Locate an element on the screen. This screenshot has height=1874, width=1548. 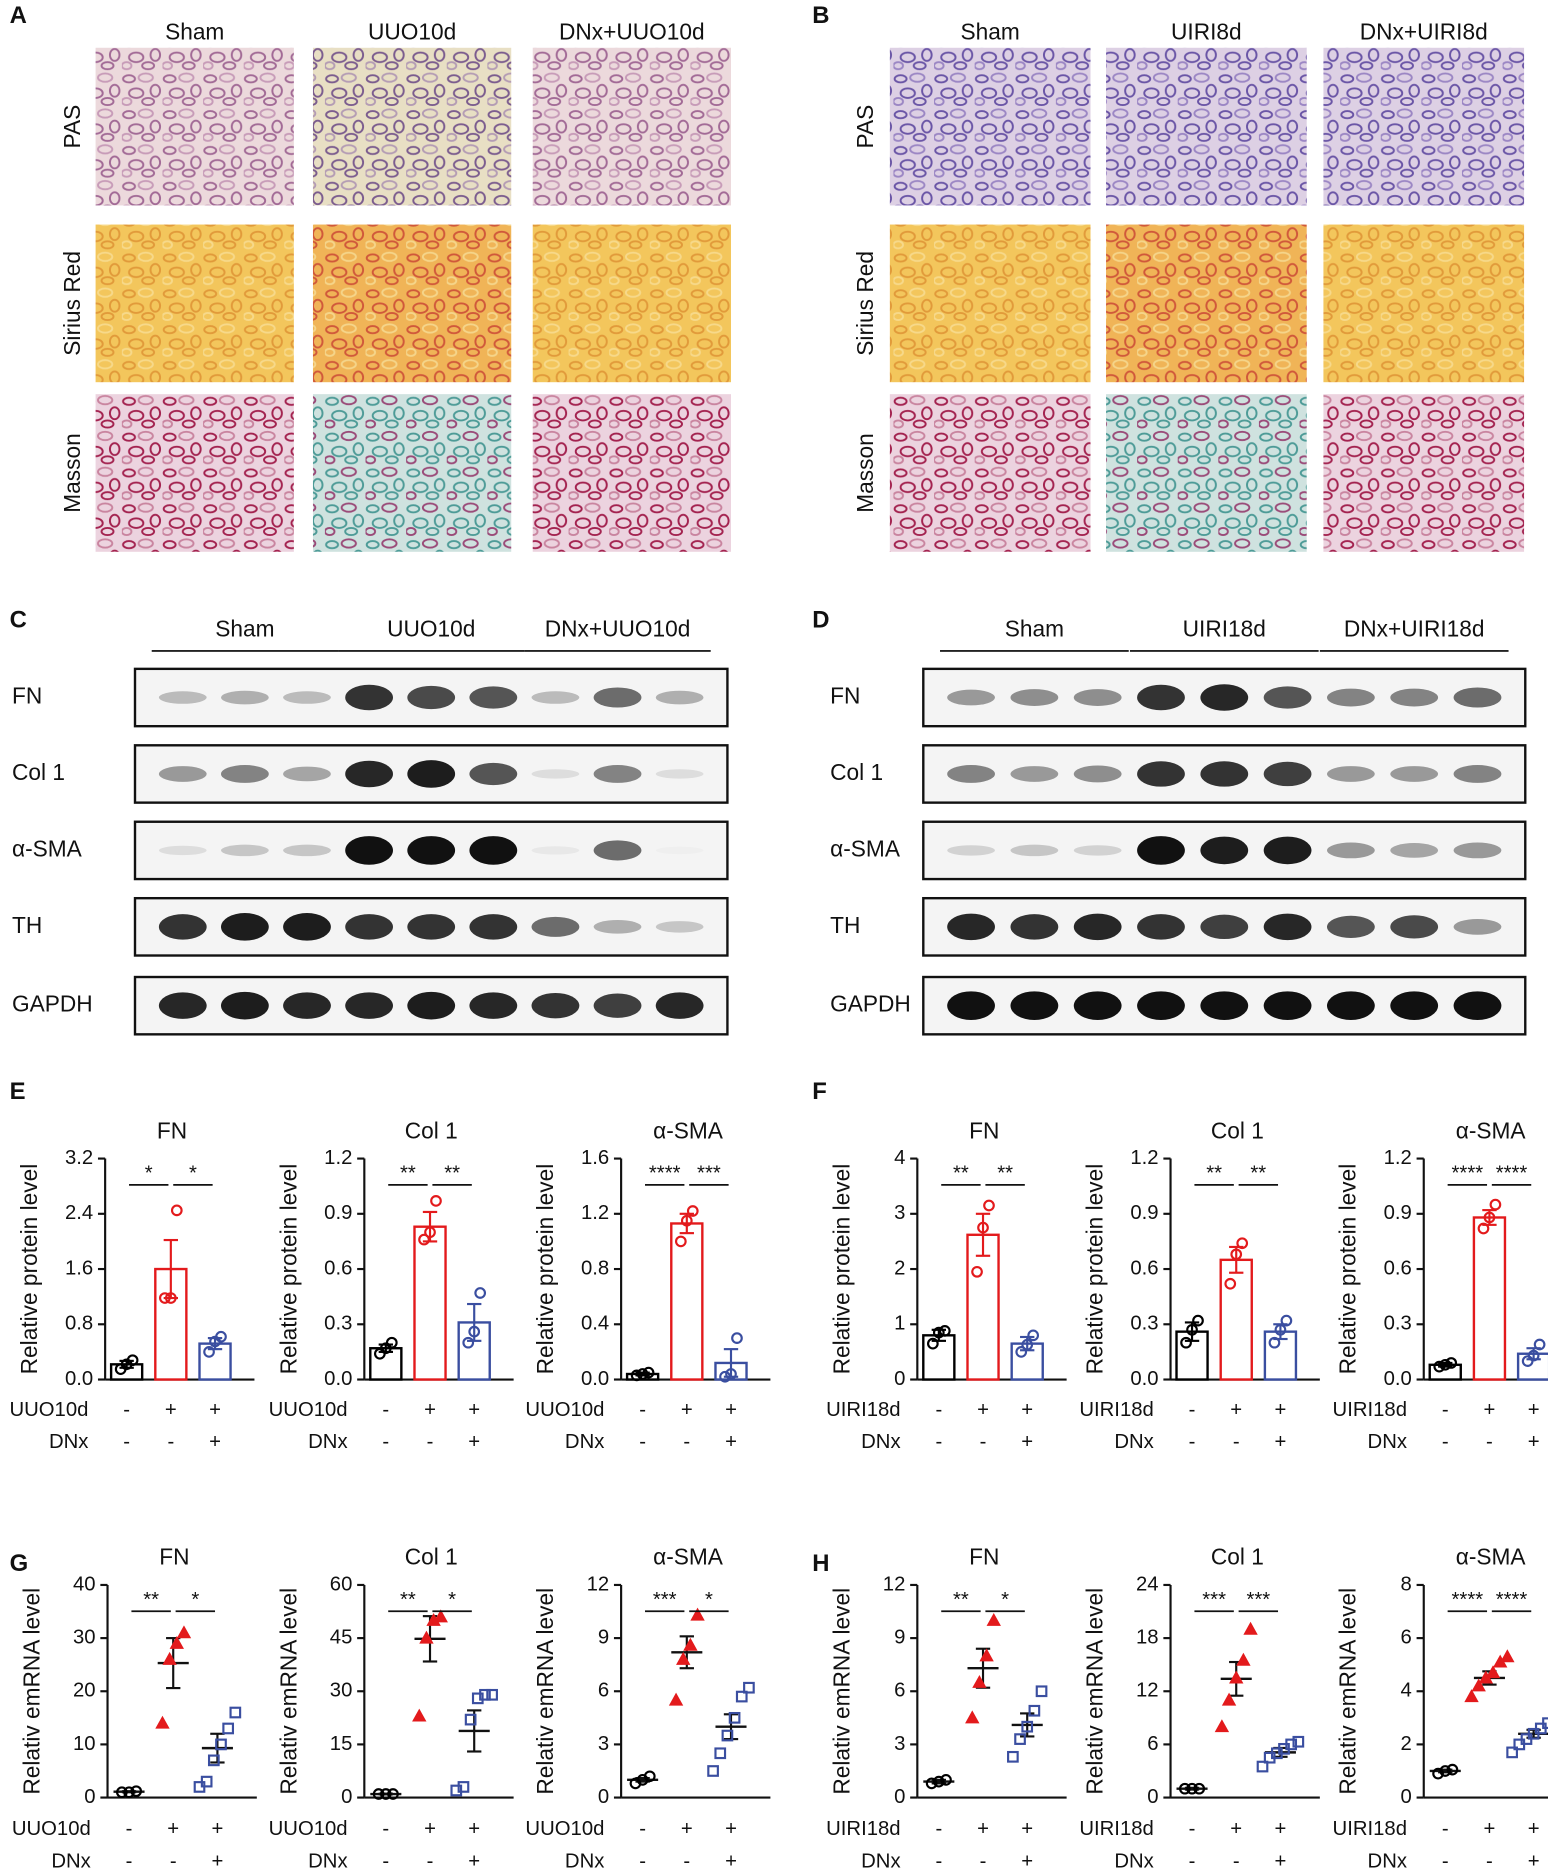
y-tick-label: 9 is located at coordinates (603, 1637).